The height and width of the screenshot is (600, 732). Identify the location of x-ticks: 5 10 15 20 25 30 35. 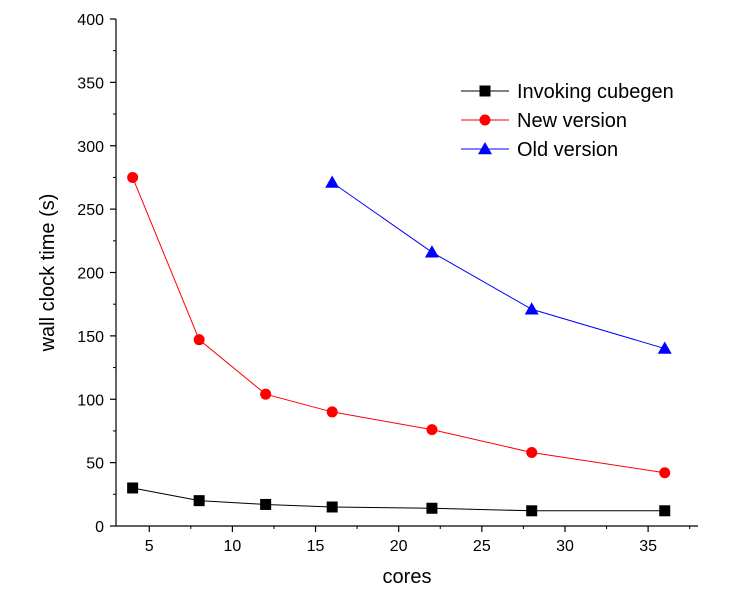
(418, 540).